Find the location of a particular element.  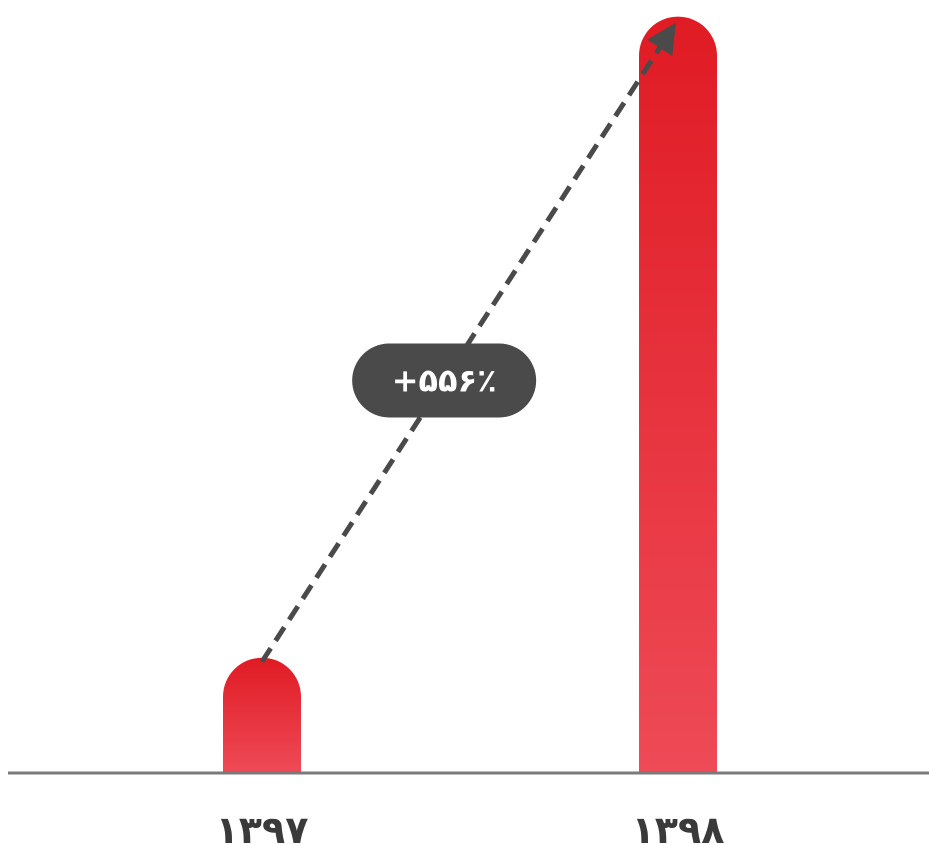

tick-labels: ۱۳۹۷ ۱۳۹۸ is located at coordinates (470, 826).